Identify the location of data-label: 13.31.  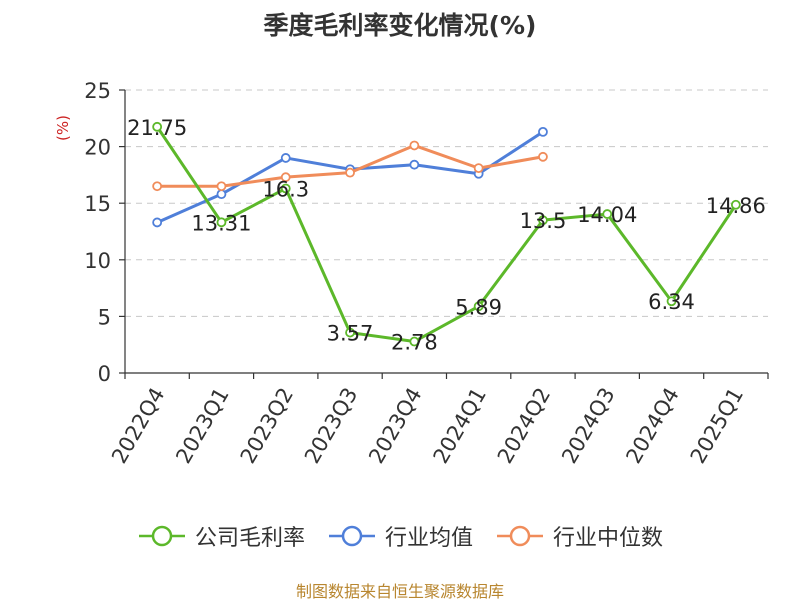
(221, 223).